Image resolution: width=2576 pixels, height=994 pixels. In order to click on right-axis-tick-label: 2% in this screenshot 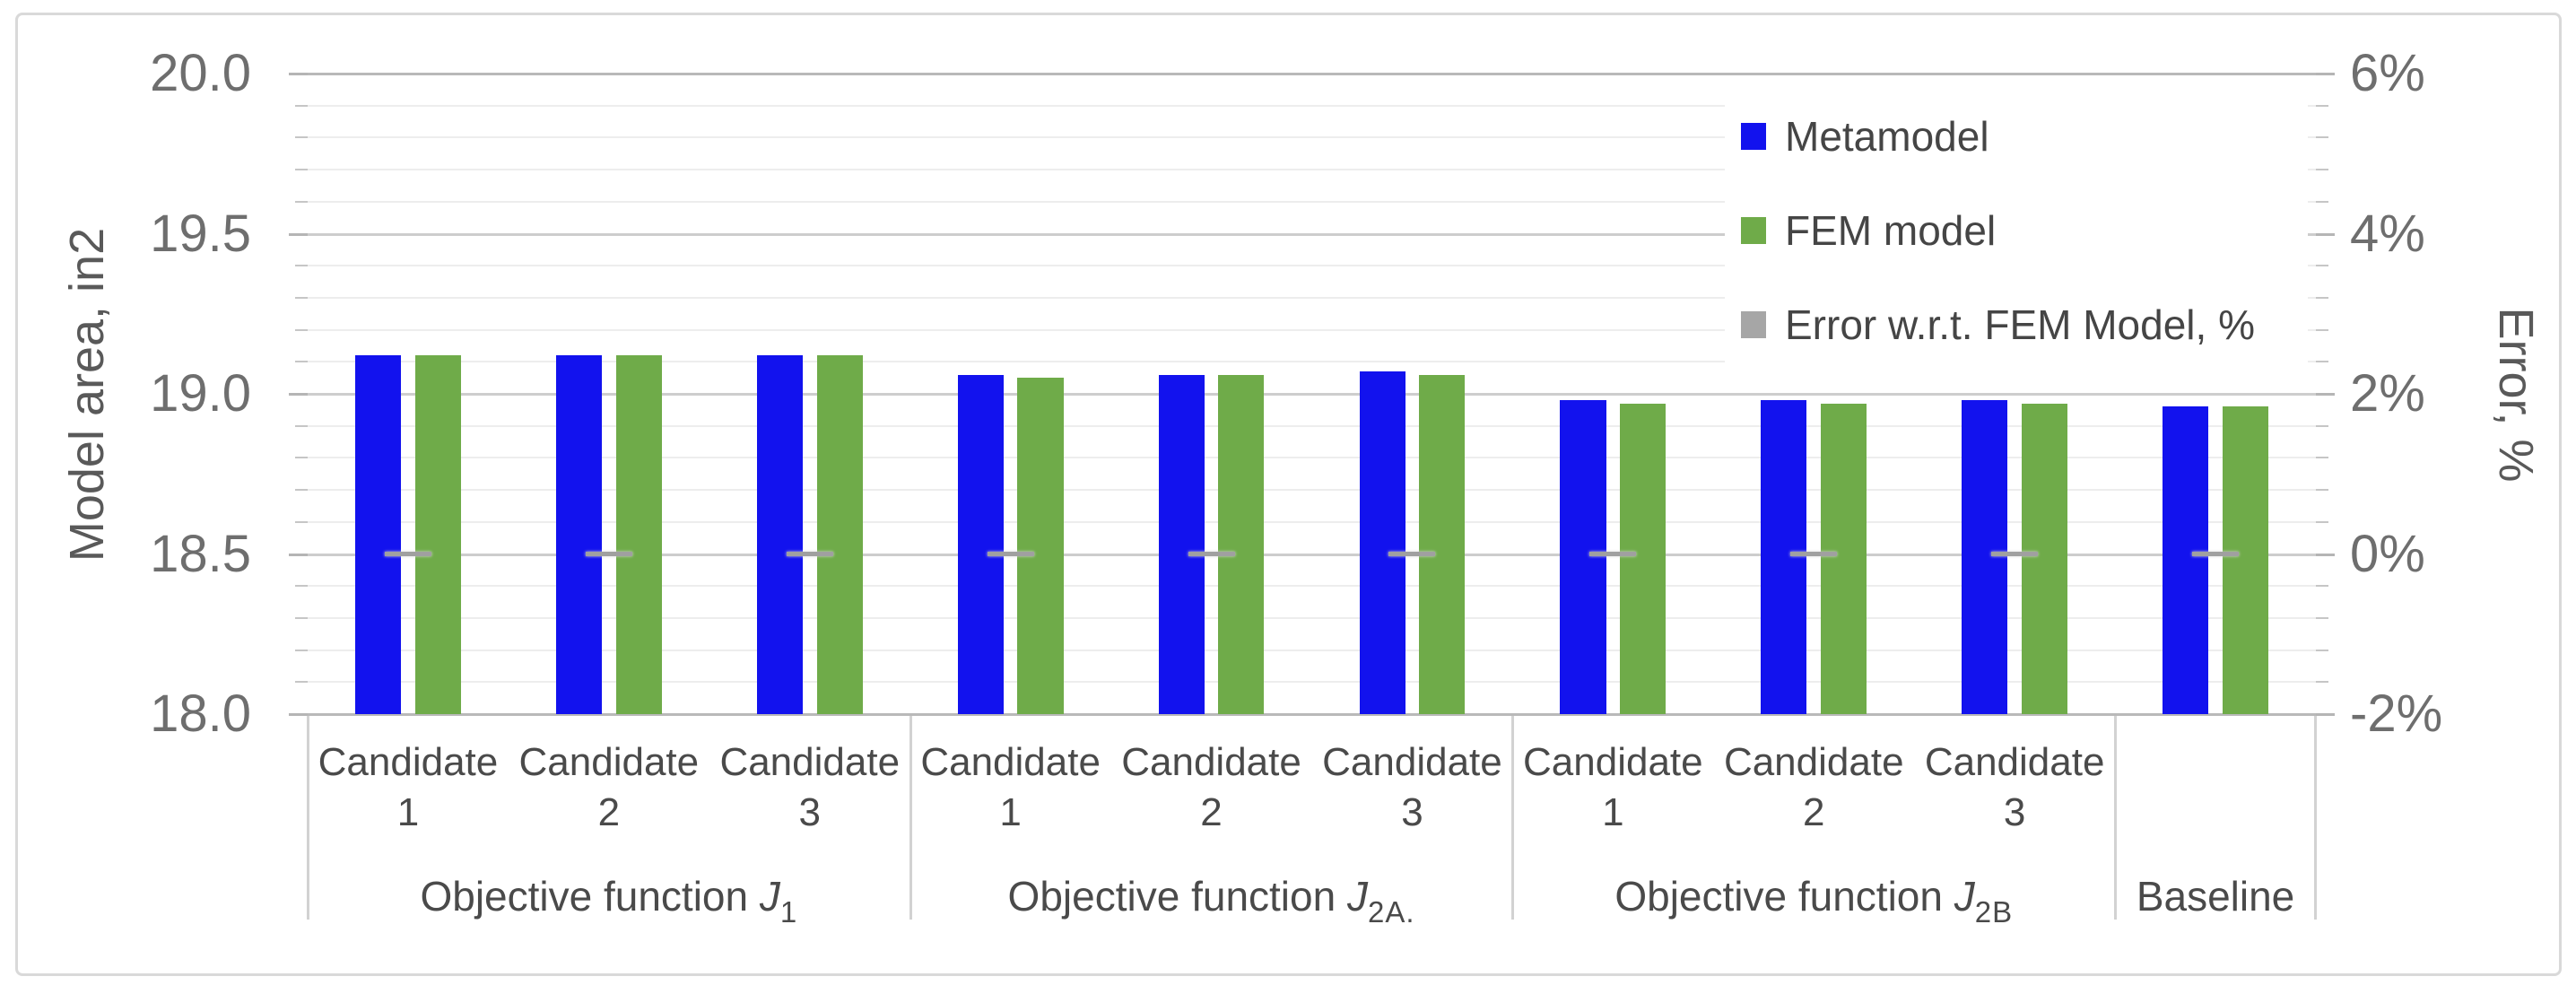, I will do `click(2387, 393)`.